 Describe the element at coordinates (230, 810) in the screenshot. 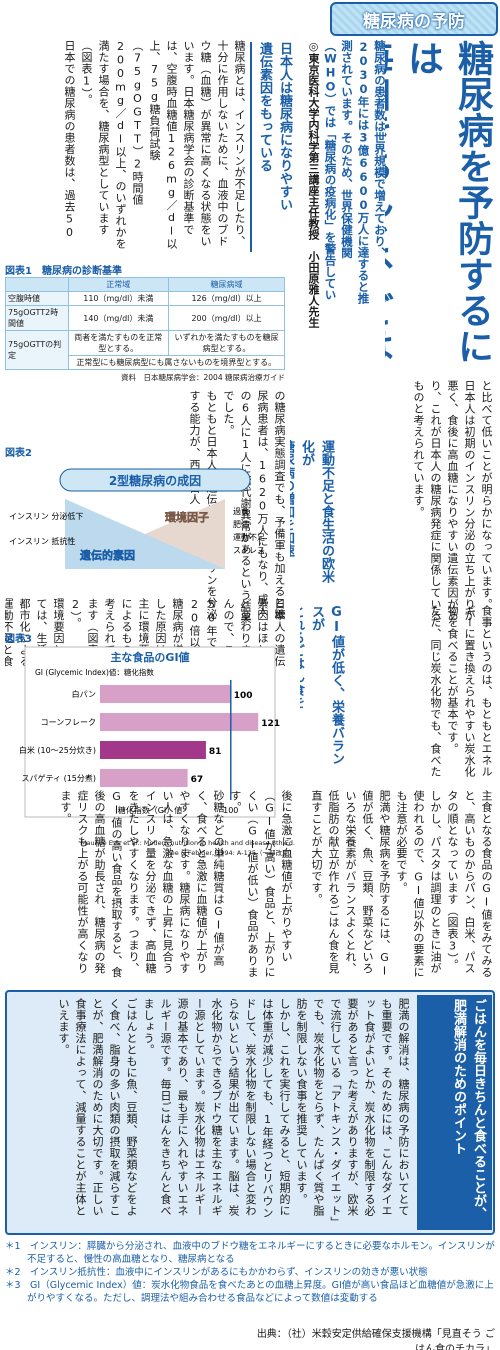

I see `x-axis-tick: 100` at that location.